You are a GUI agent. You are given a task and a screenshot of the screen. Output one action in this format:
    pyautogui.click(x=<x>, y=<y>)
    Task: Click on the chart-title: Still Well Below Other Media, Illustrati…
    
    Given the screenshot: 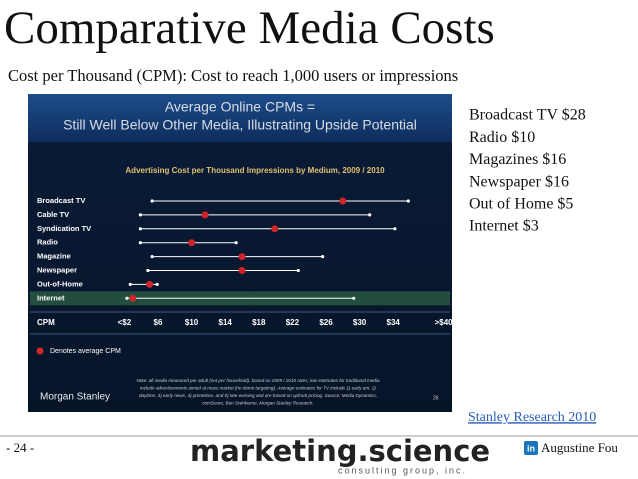 What is the action you would take?
    pyautogui.click(x=240, y=125)
    